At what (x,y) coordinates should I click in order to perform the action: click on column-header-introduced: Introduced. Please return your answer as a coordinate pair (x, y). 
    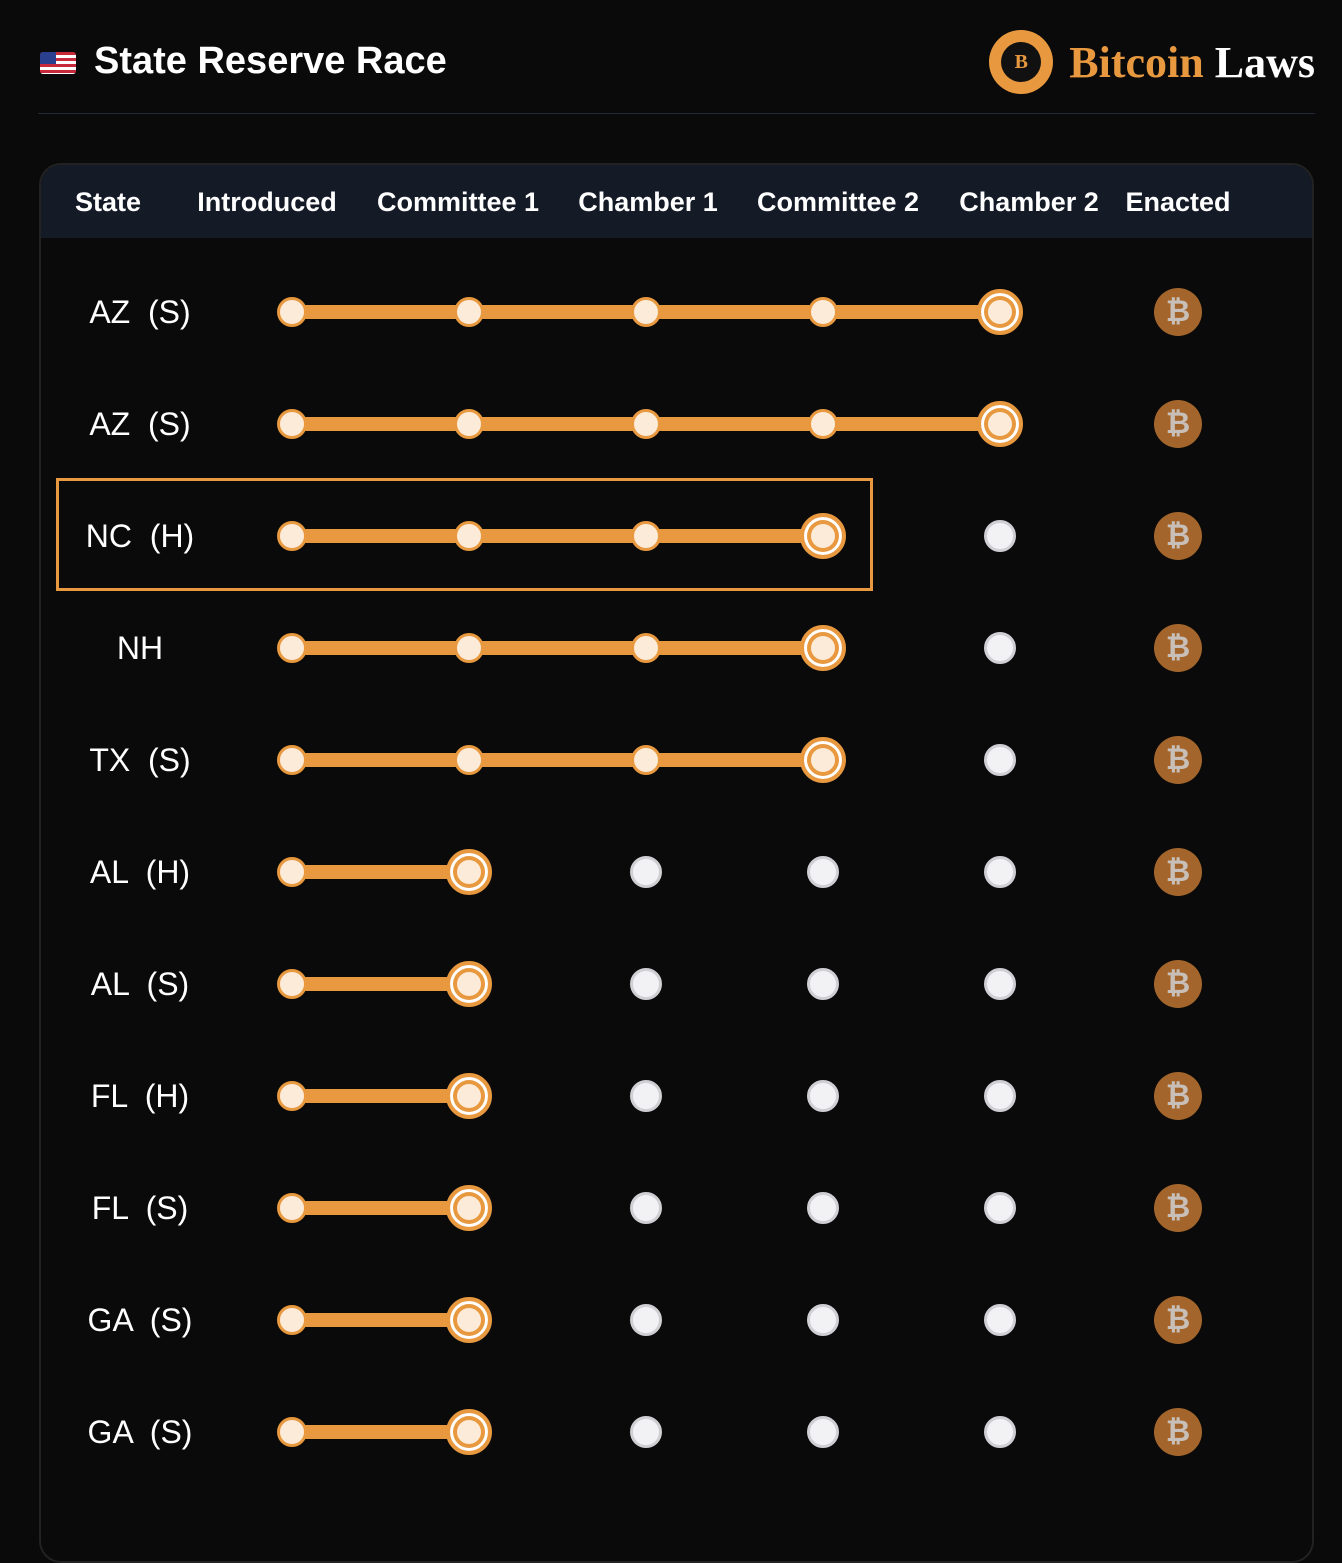
    Looking at the image, I should click on (267, 202).